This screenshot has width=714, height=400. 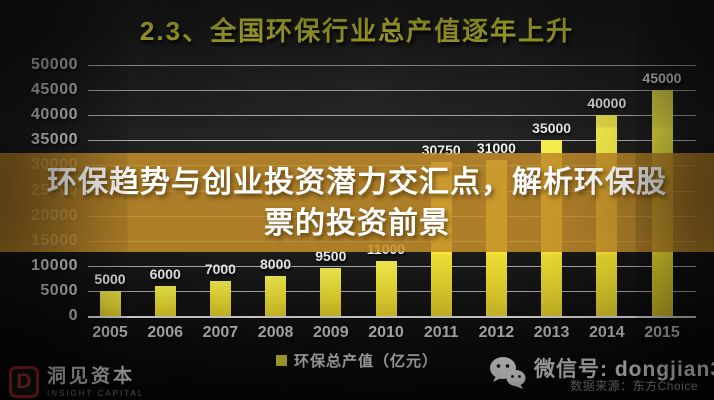 I want to click on y-tick-label: 5000, so click(x=59, y=290).